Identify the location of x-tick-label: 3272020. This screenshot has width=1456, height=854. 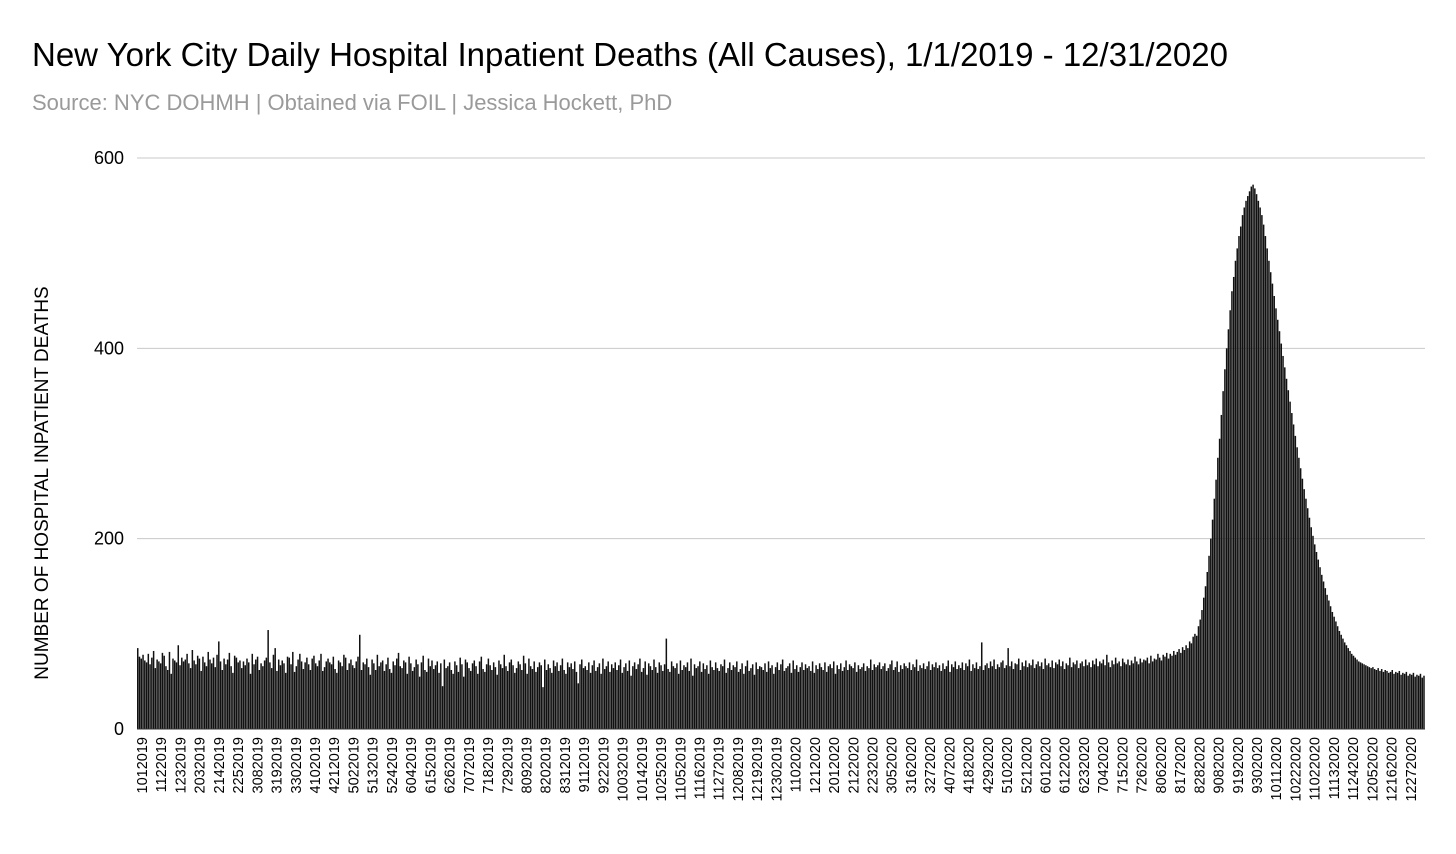
(931, 765).